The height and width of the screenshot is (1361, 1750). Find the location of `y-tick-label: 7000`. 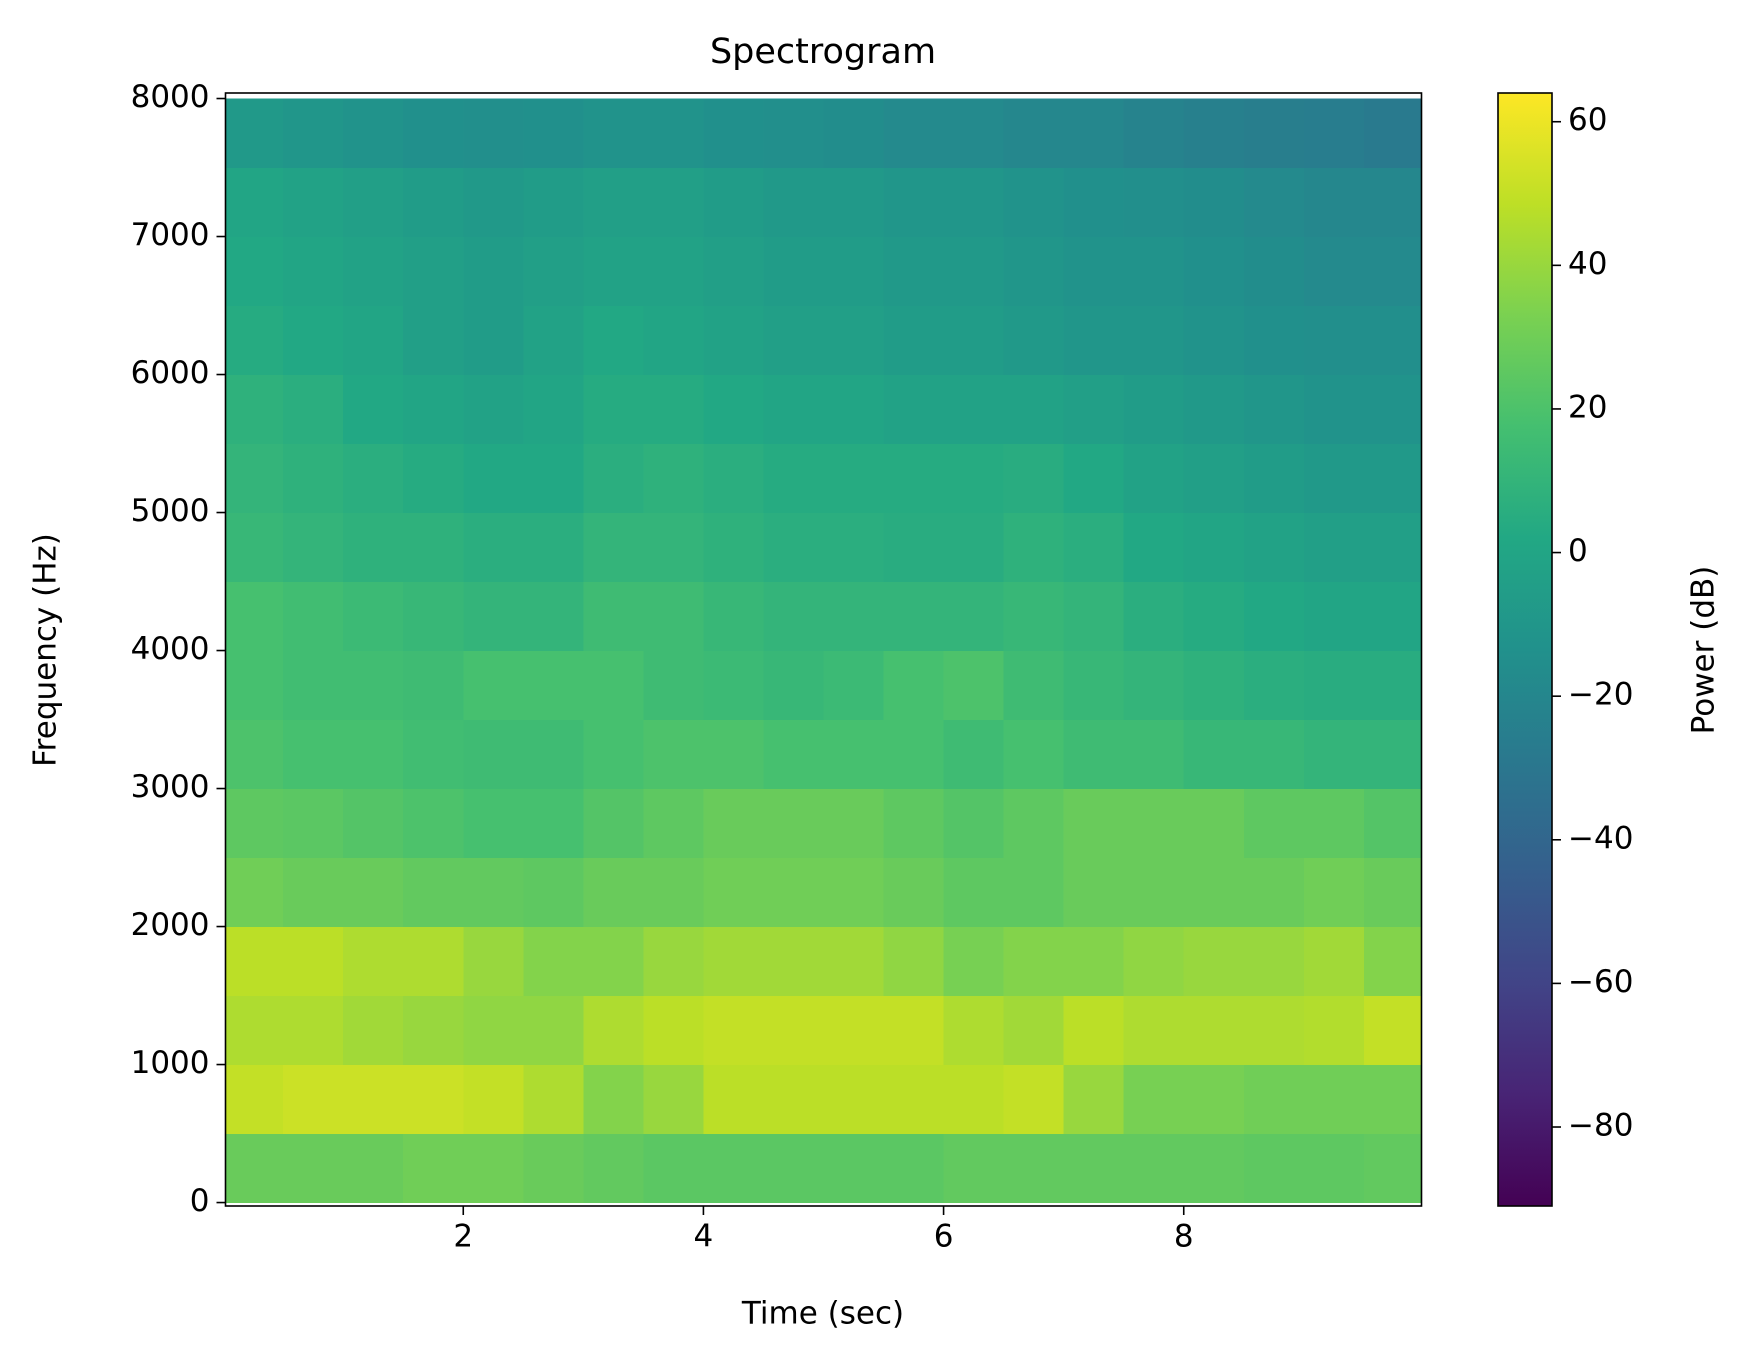

y-tick-label: 7000 is located at coordinates (170, 235).